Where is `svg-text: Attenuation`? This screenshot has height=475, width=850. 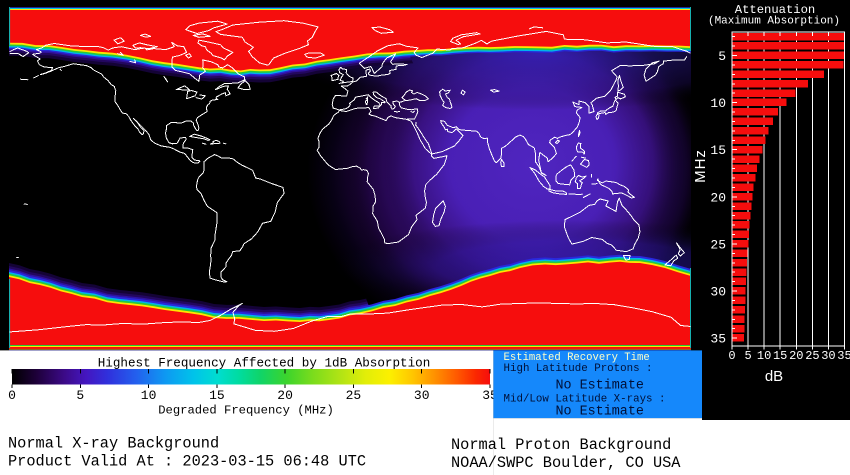 svg-text: Attenuation is located at coordinates (775, 10).